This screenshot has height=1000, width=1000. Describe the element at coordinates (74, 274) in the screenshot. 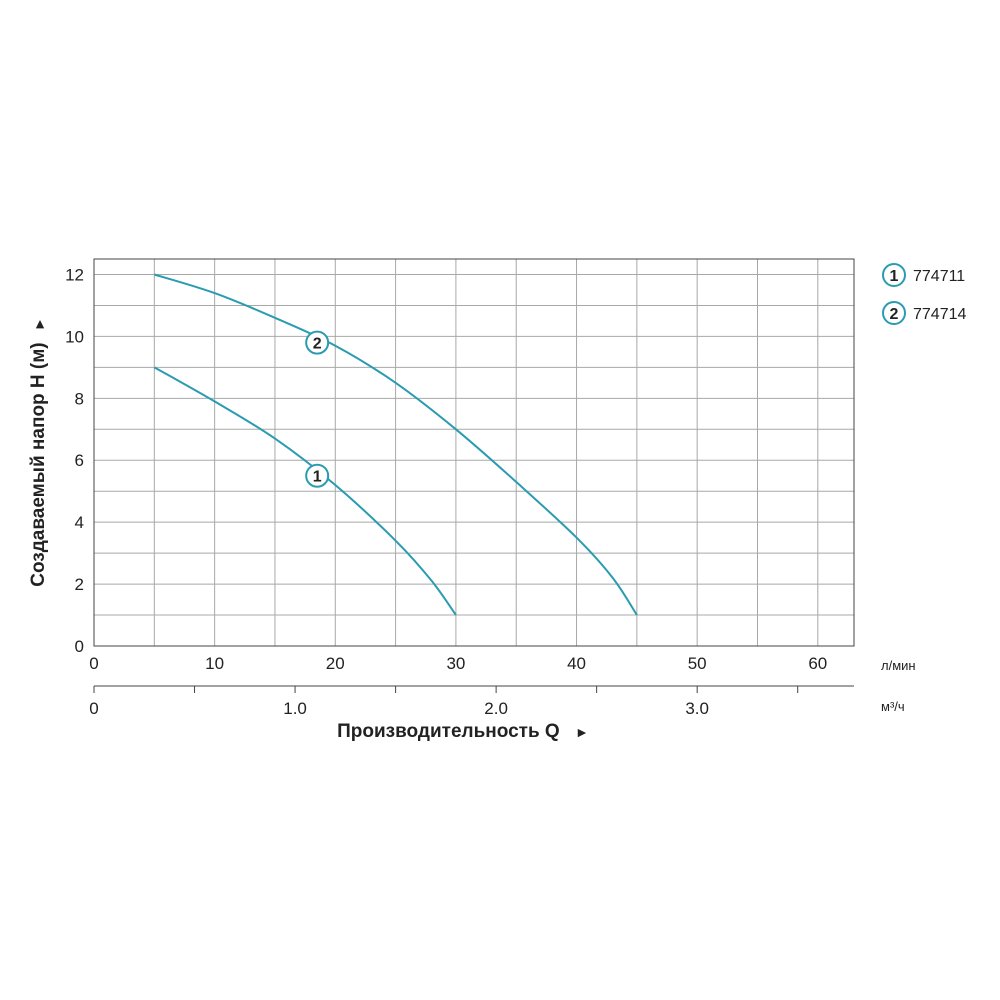

I see `y-tick-label: 12` at that location.